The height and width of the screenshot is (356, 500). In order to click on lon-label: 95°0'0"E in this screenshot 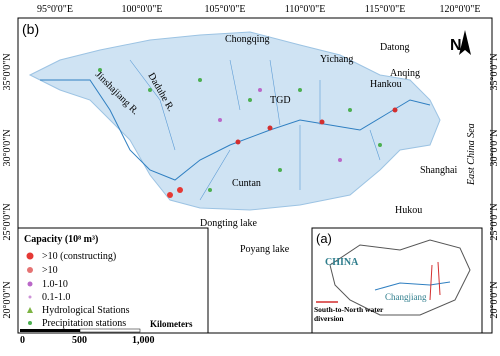, I will do `click(55, 9)`.